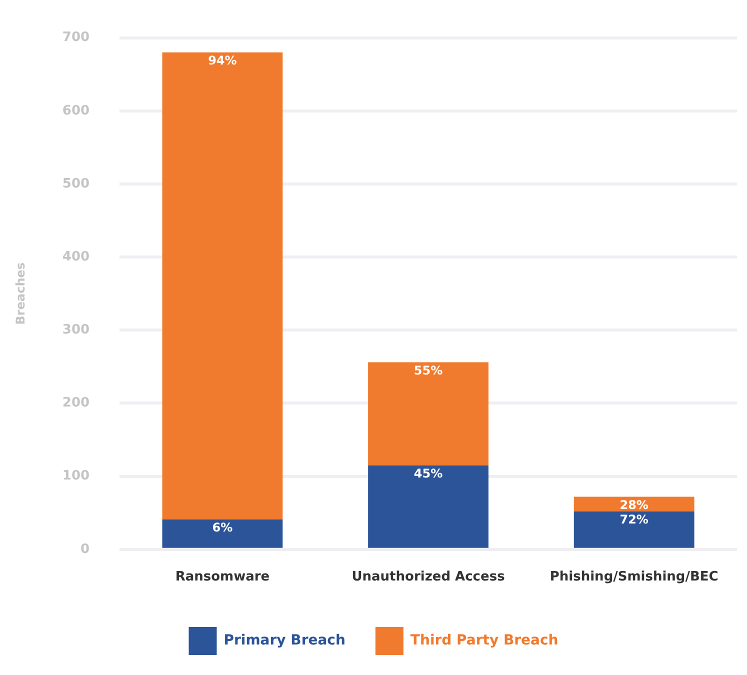  I want to click on annotation: 6%, so click(222, 527).